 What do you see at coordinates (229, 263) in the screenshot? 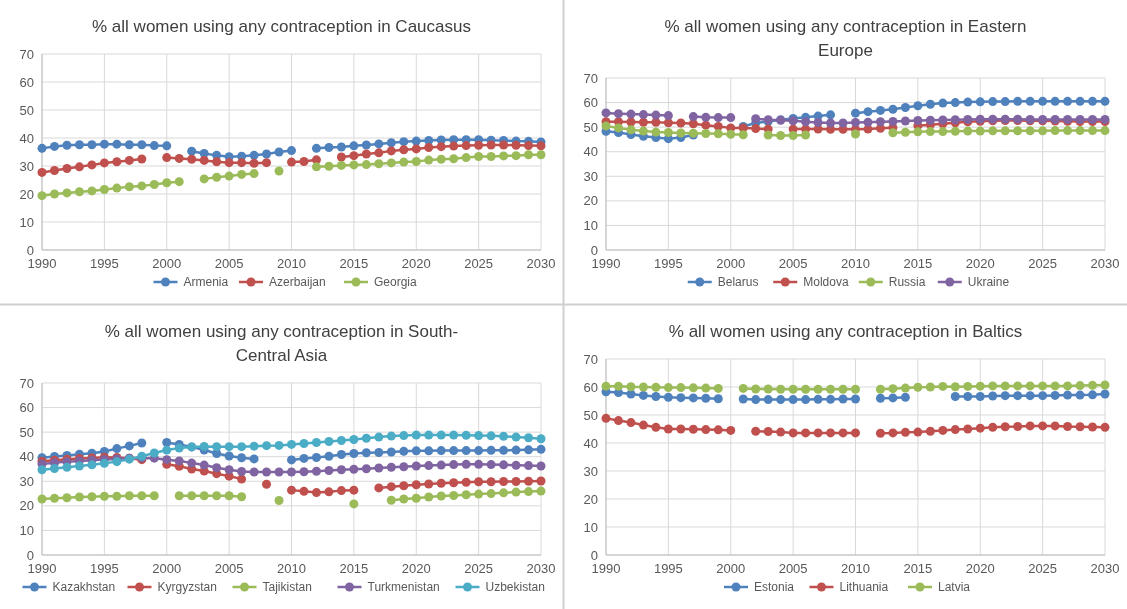
I see `x-tick-label: 2005` at bounding box center [229, 263].